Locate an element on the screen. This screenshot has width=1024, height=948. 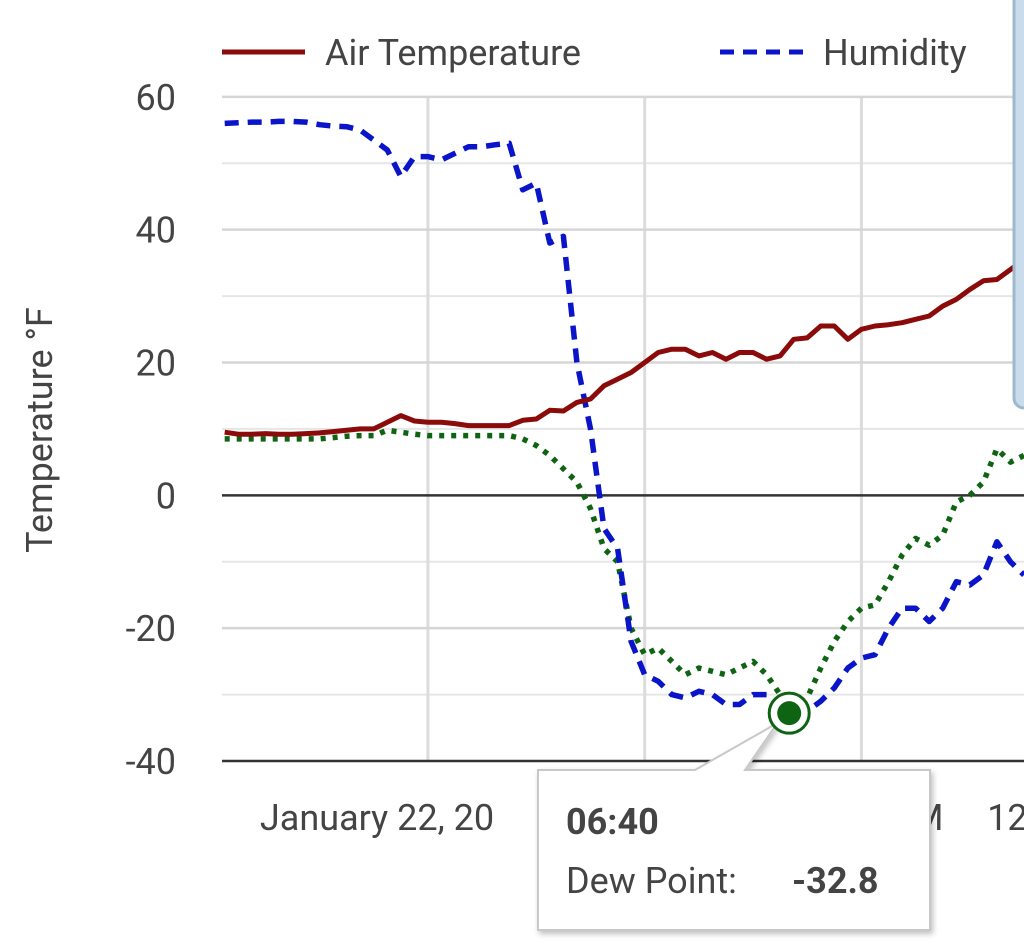
y-tick-label: -20 is located at coordinates (151, 629).